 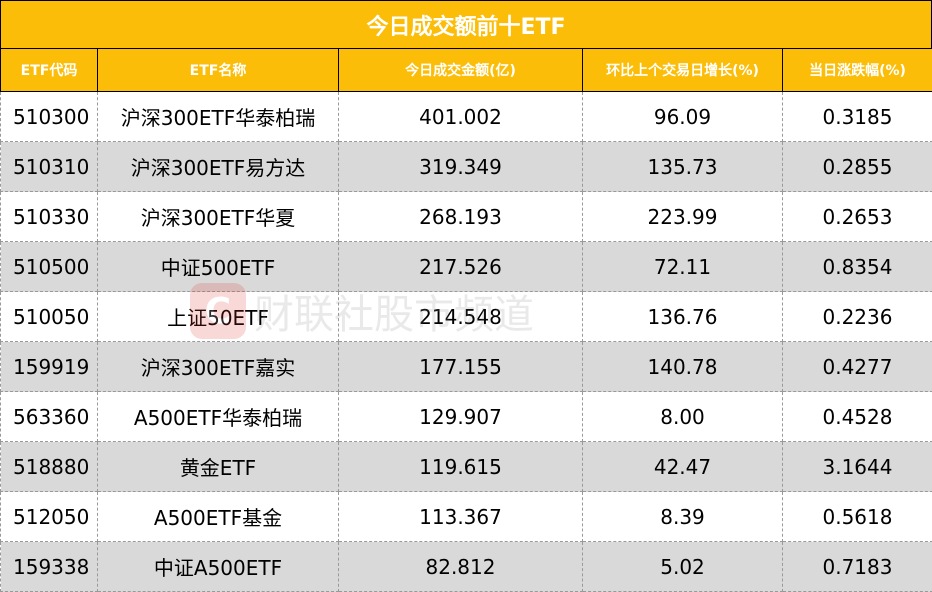 What do you see at coordinates (49, 70) in the screenshot?
I see `header-code: ETF代码` at bounding box center [49, 70].